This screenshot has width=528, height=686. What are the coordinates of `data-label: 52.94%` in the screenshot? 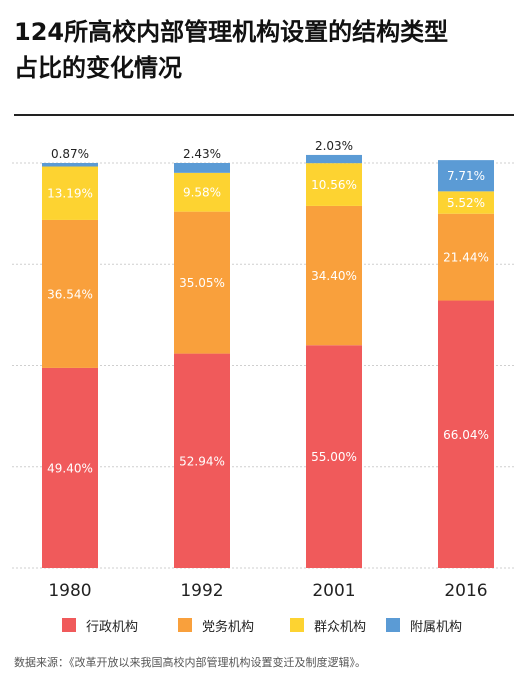 It's located at (202, 461).